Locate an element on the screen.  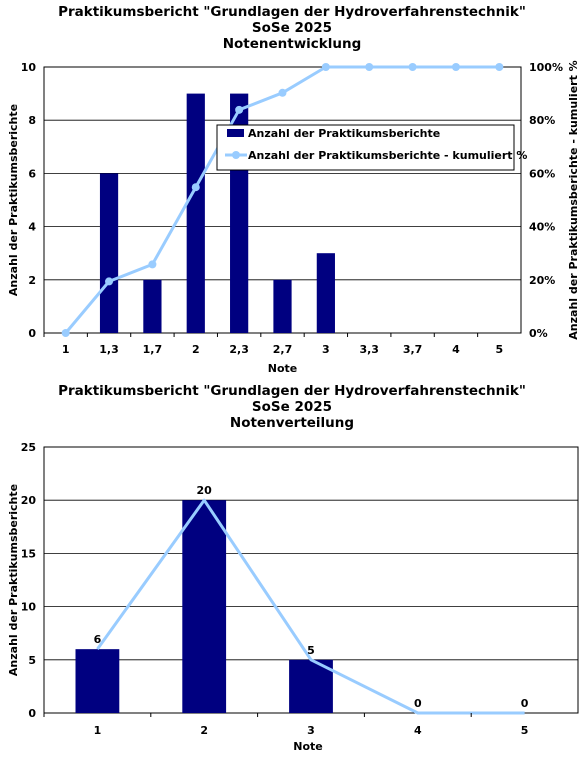
chart2-x-tick-label: 2 is located at coordinates (204, 730).